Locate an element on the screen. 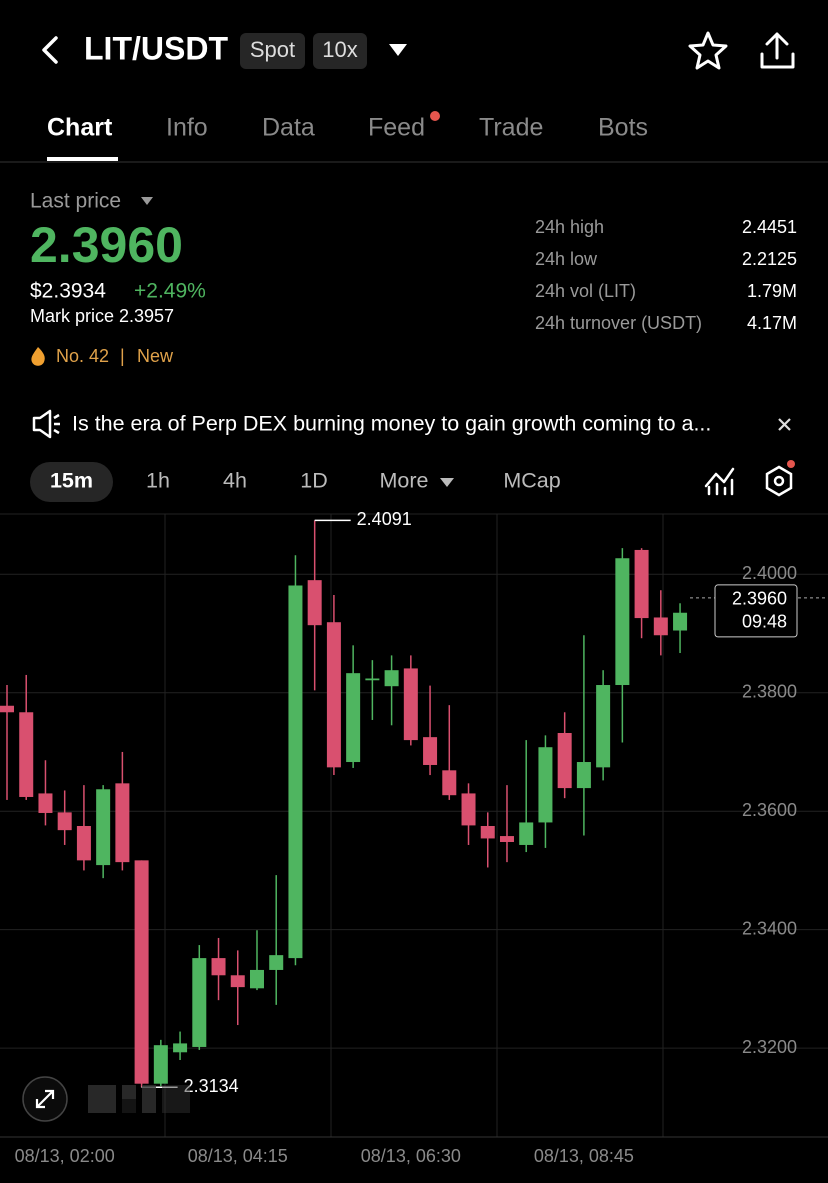 This screenshot has width=828, height=1183. stat-value: 1.79M is located at coordinates (772, 291).